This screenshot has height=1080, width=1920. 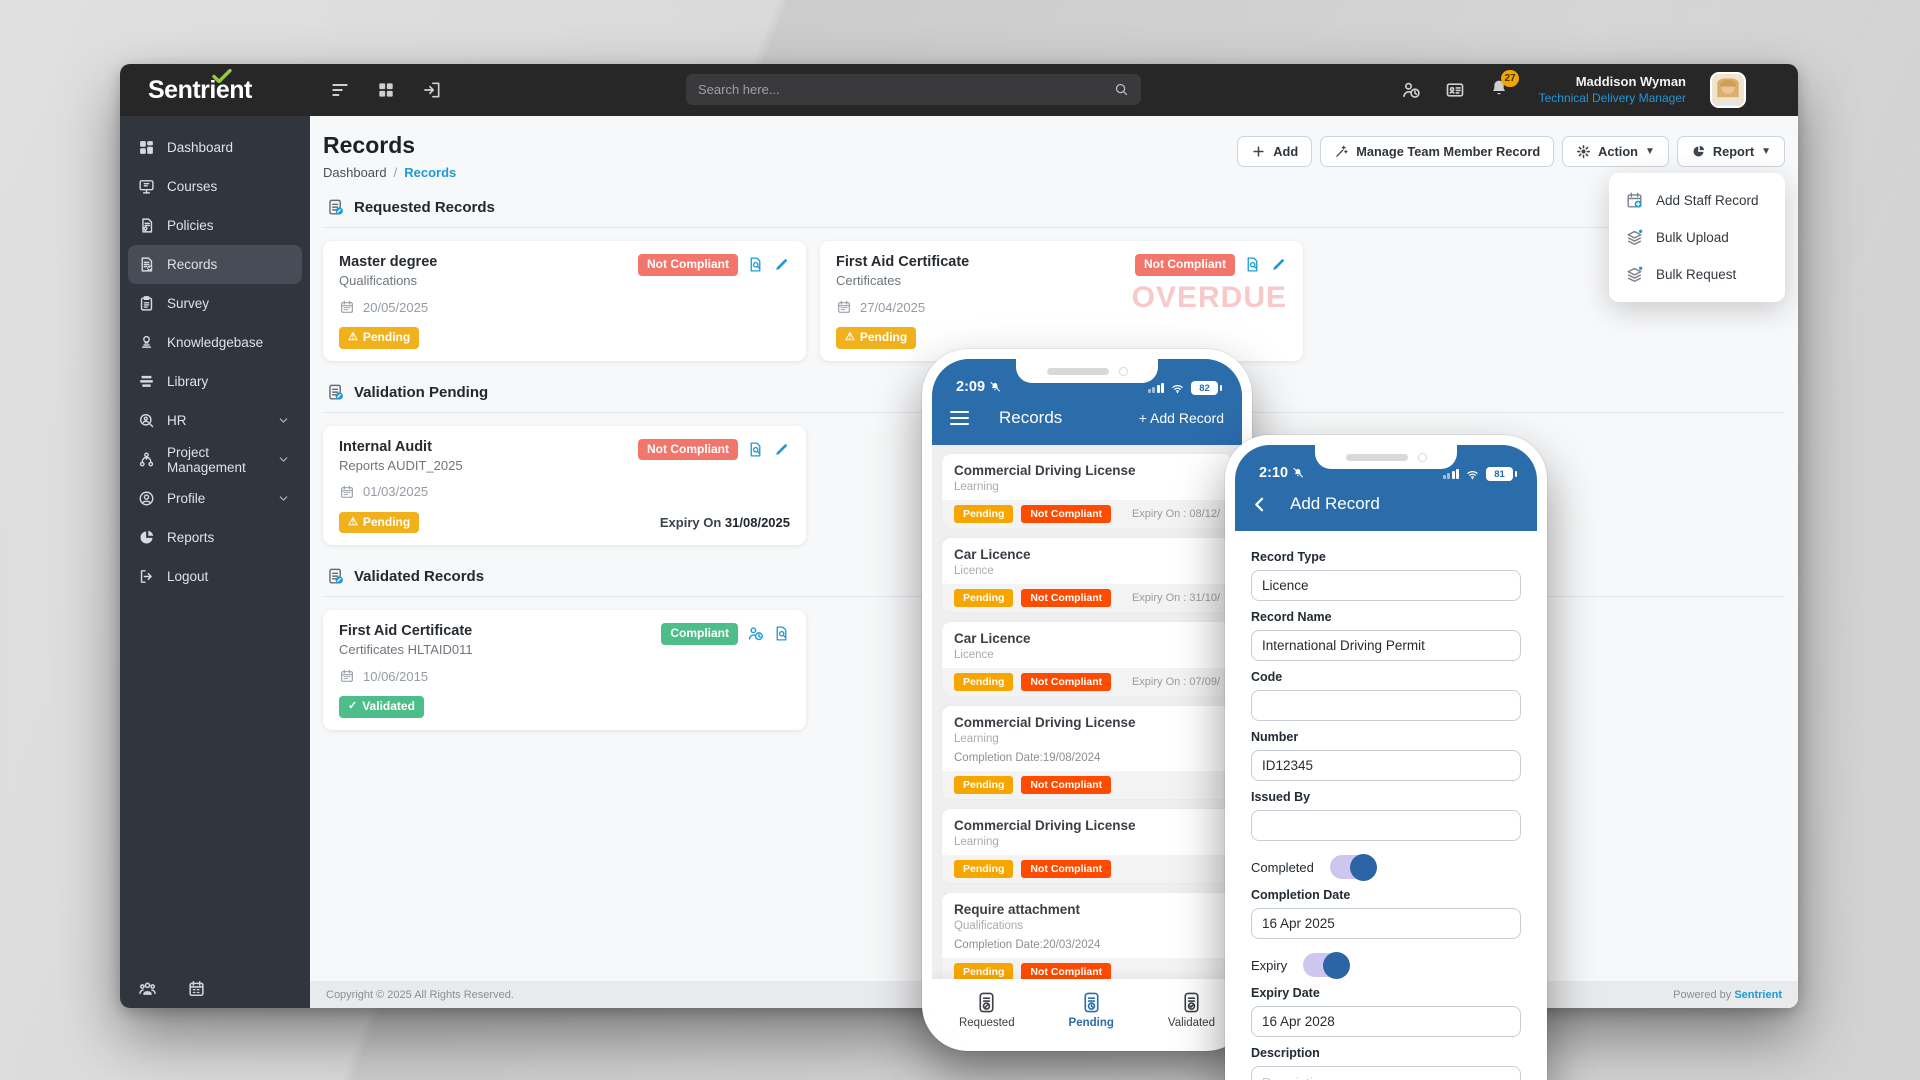 What do you see at coordinates (430, 172) in the screenshot?
I see `breadcrumb-current: Records` at bounding box center [430, 172].